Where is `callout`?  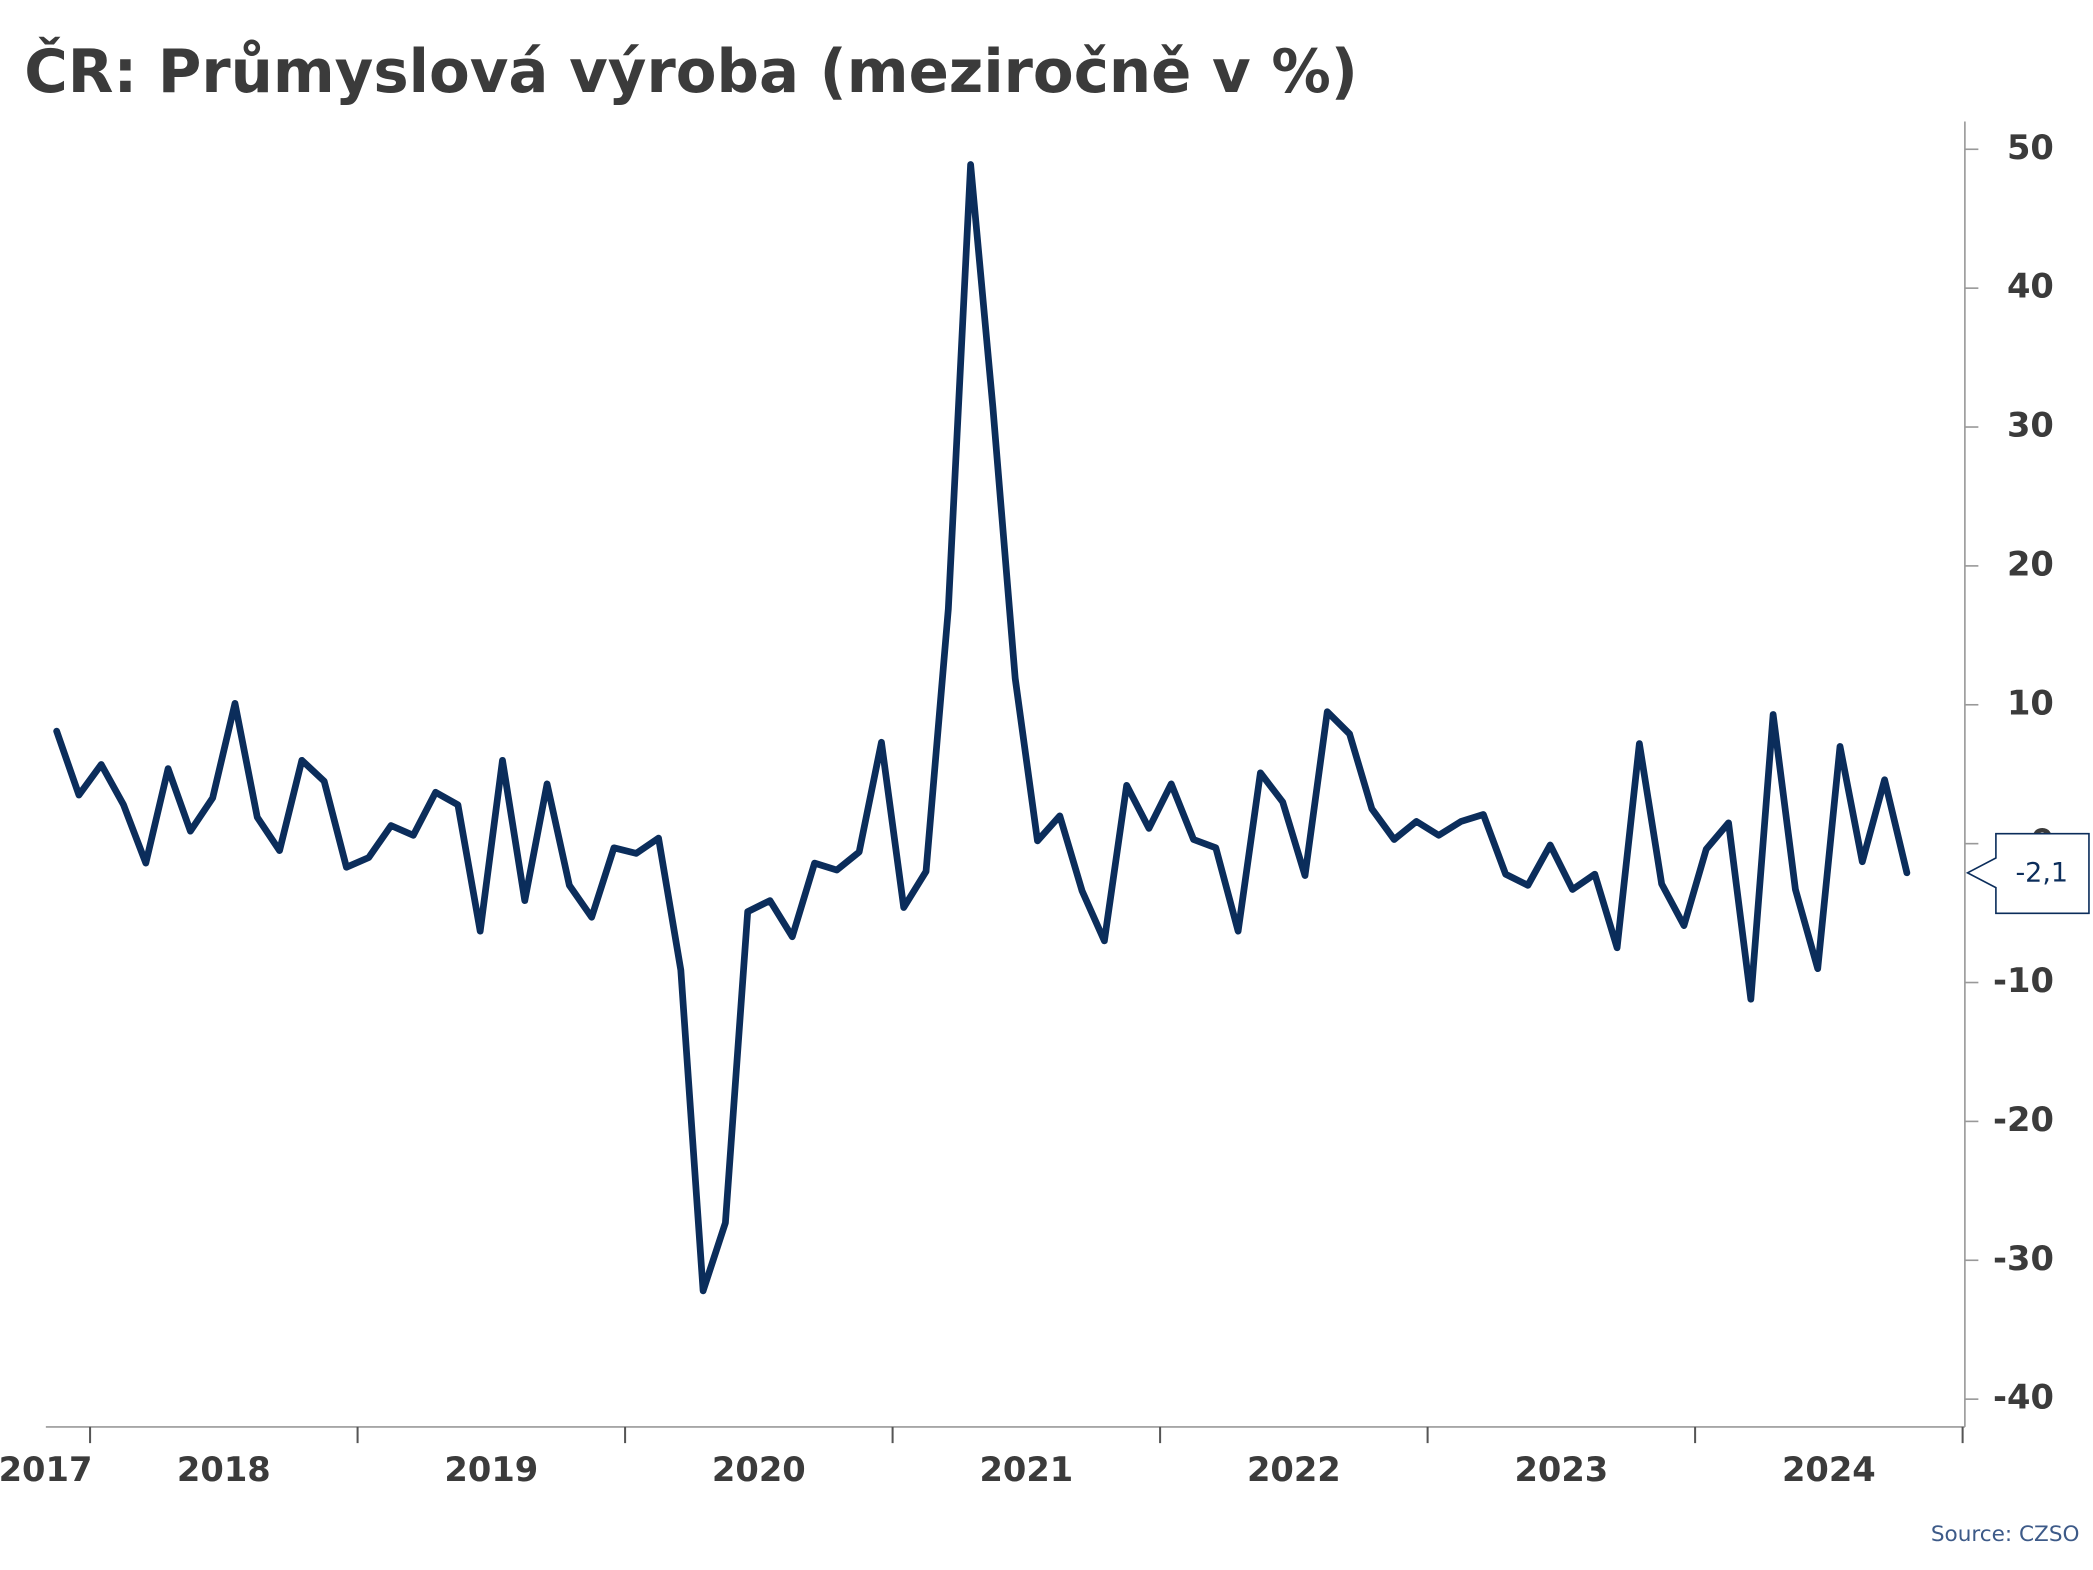 callout is located at coordinates (2027, 873).